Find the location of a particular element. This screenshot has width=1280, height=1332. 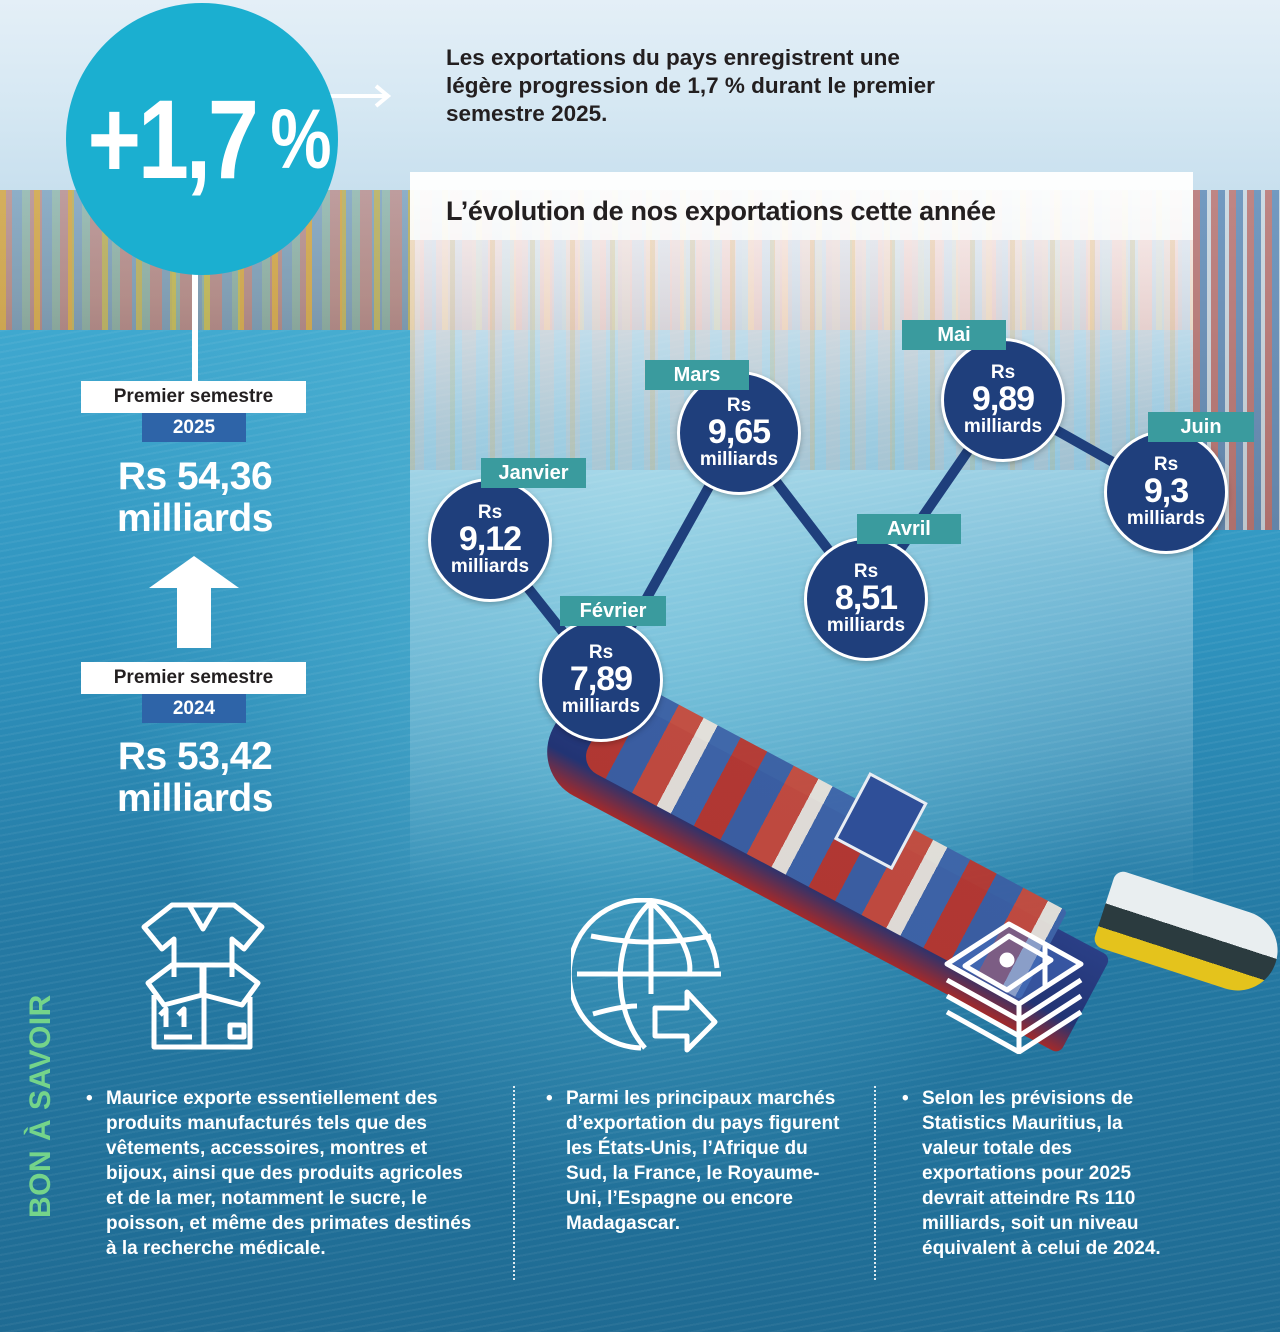

data-value: 9,3 is located at coordinates (1166, 491).